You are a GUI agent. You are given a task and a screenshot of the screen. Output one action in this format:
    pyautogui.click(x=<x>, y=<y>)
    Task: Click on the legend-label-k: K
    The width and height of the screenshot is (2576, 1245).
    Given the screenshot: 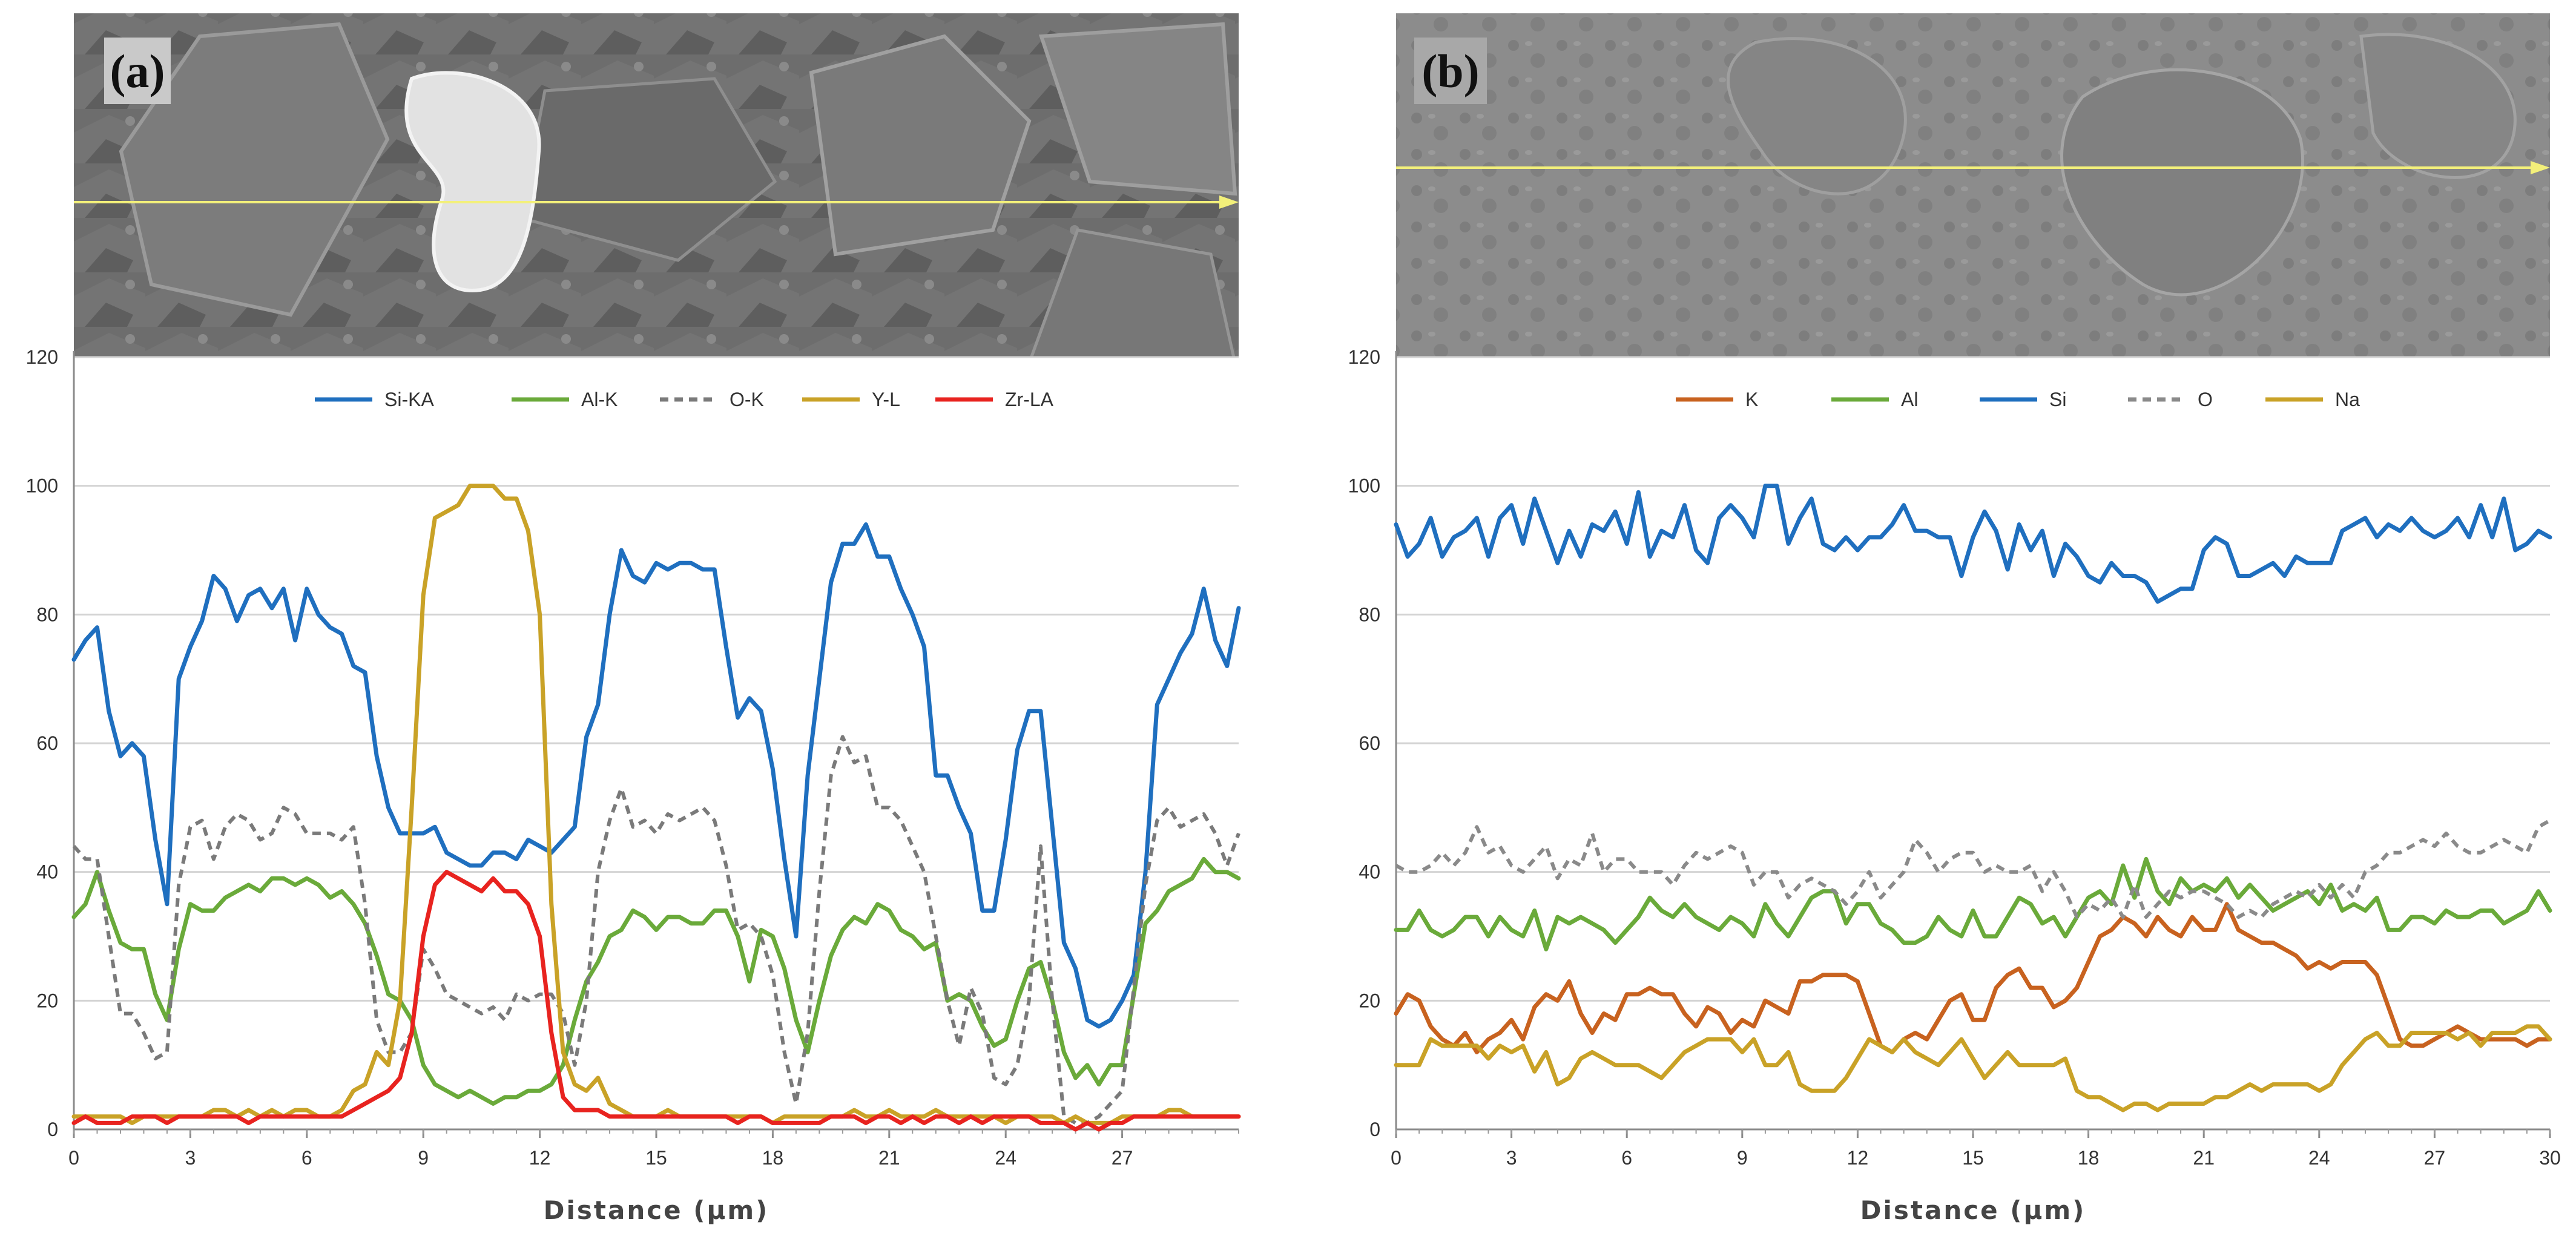 What is the action you would take?
    pyautogui.click(x=1751, y=399)
    